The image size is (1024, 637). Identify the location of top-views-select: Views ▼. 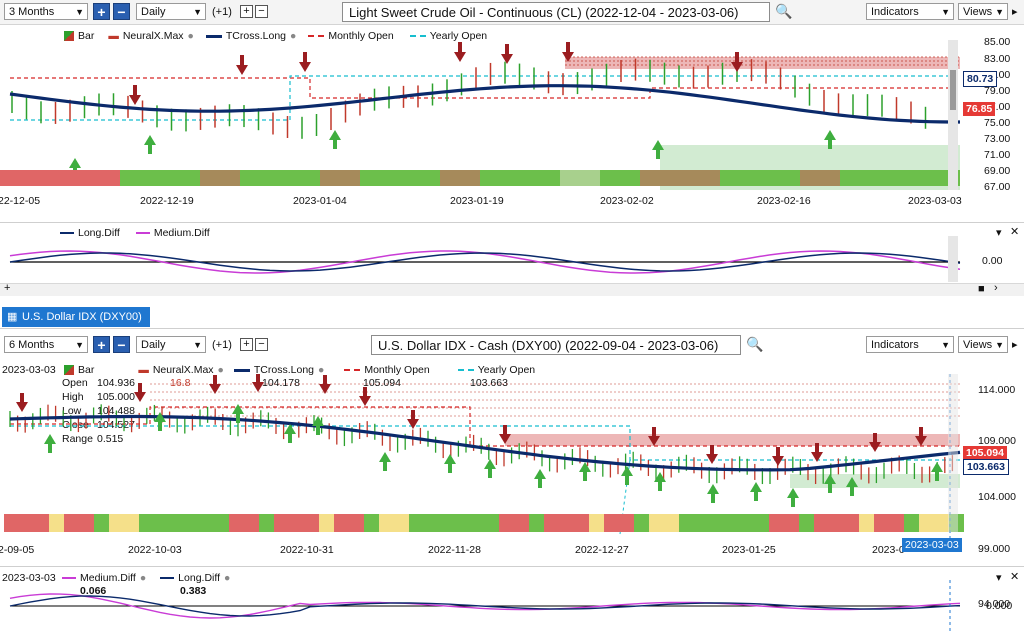
(983, 11).